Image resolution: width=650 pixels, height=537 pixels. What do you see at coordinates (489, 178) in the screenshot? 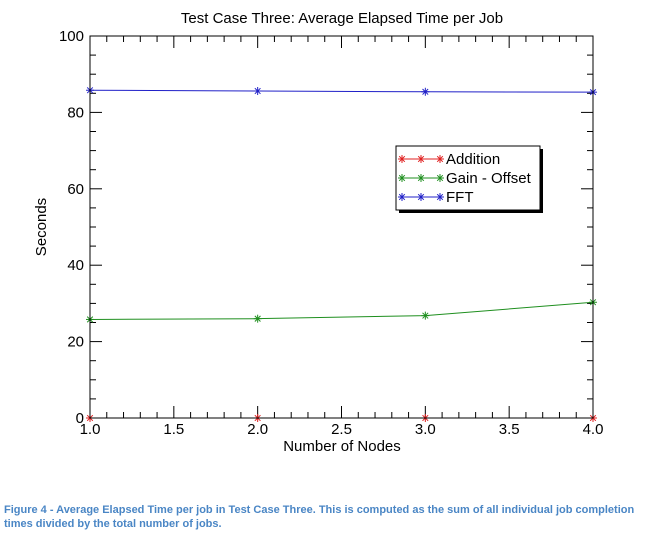
I see `legend-label: Gain - Offset` at bounding box center [489, 178].